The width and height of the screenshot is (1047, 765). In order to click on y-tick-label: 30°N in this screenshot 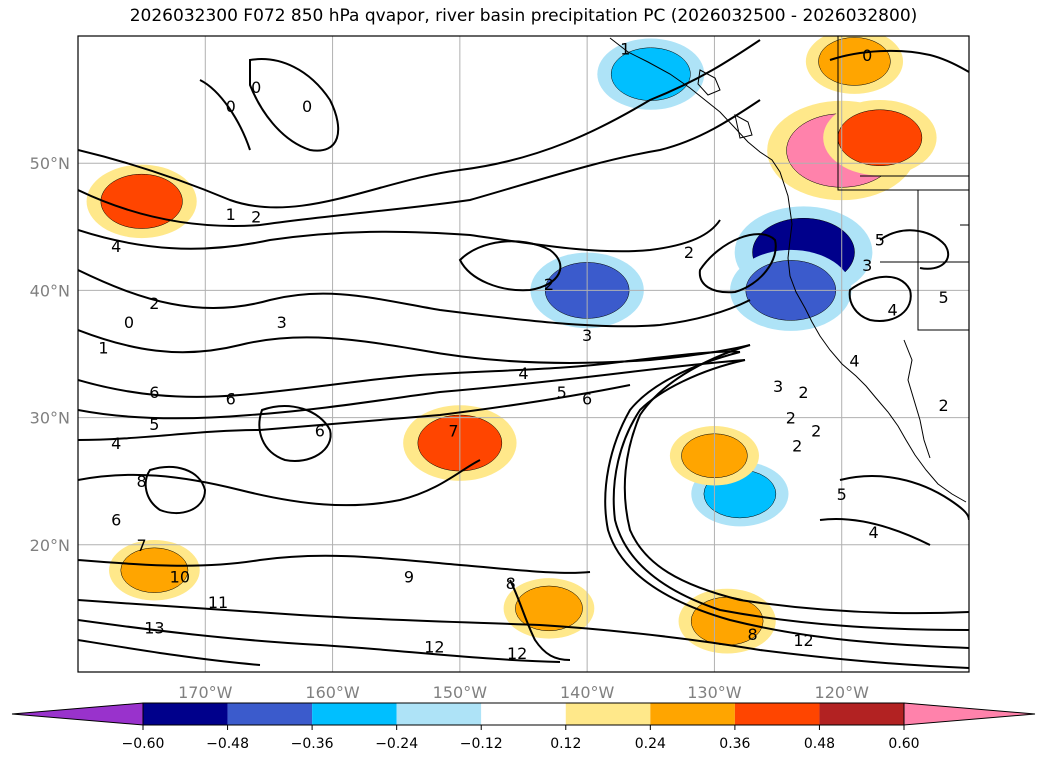, I will do `click(50, 418)`.